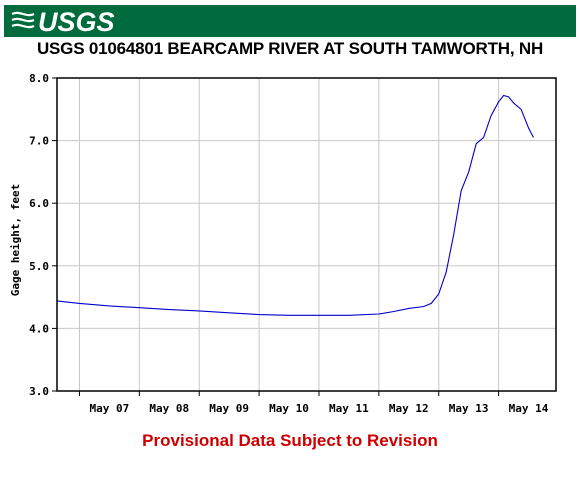  Describe the element at coordinates (469, 408) in the screenshot. I see `x-tick-label: May 13` at that location.